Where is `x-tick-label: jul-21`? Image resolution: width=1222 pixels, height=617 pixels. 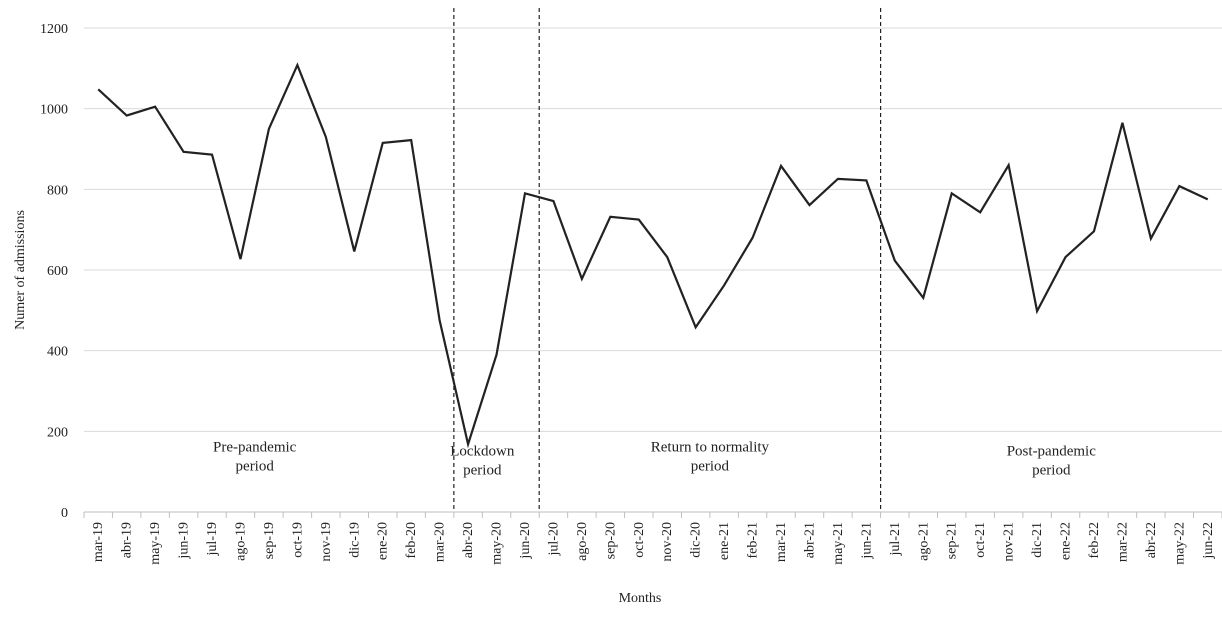 x-tick-label: jul-21 is located at coordinates (895, 539).